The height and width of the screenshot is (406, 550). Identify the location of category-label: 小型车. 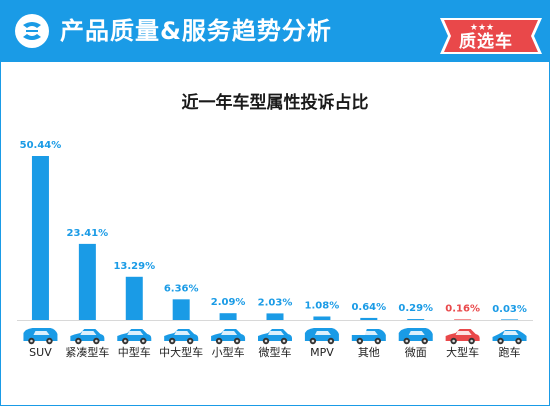
(228, 352).